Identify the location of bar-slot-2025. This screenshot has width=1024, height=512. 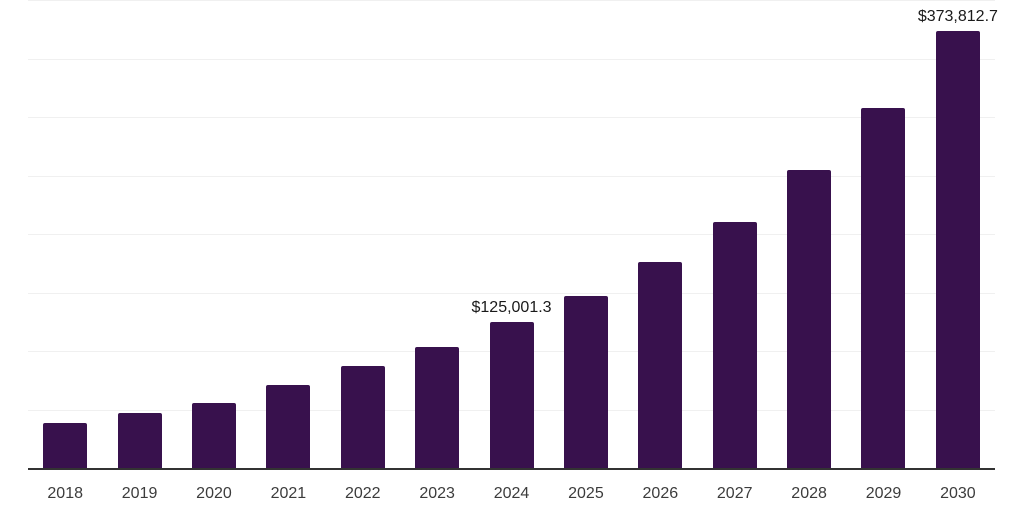
(586, 234).